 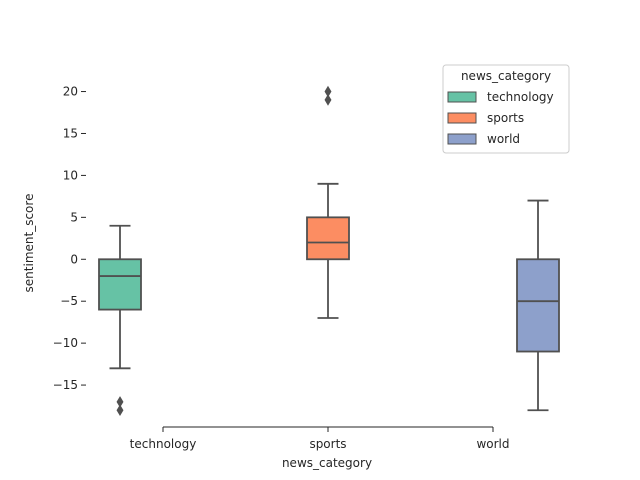 I want to click on y-axis-label: sentiment_score, so click(x=29, y=243).